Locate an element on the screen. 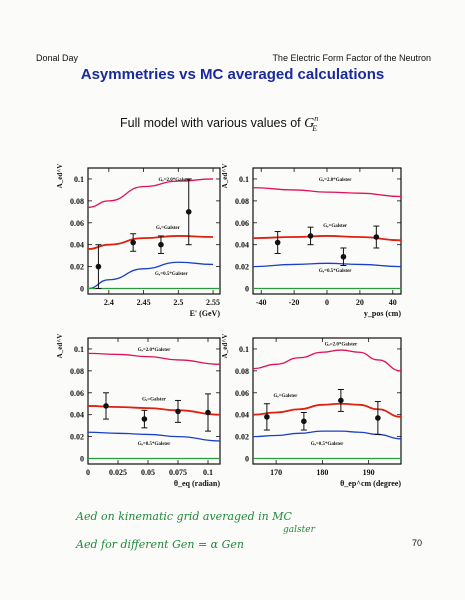  x-tick-label: 190 is located at coordinates (369, 472).